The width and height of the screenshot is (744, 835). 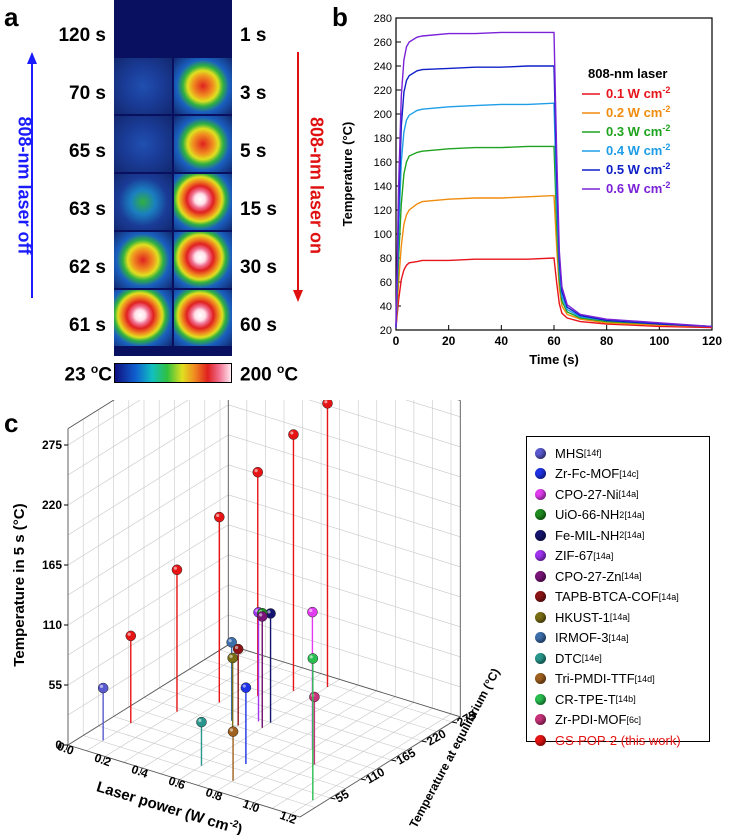 I want to click on legend-label: Fe-MIL-NH, so click(x=587, y=535).